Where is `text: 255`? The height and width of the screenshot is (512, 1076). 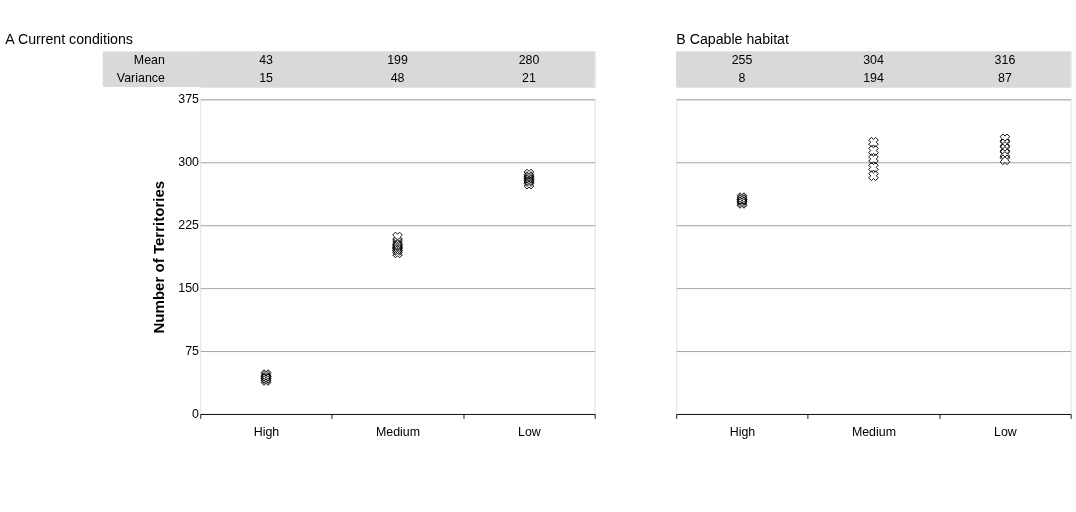
text: 255 is located at coordinates (742, 59).